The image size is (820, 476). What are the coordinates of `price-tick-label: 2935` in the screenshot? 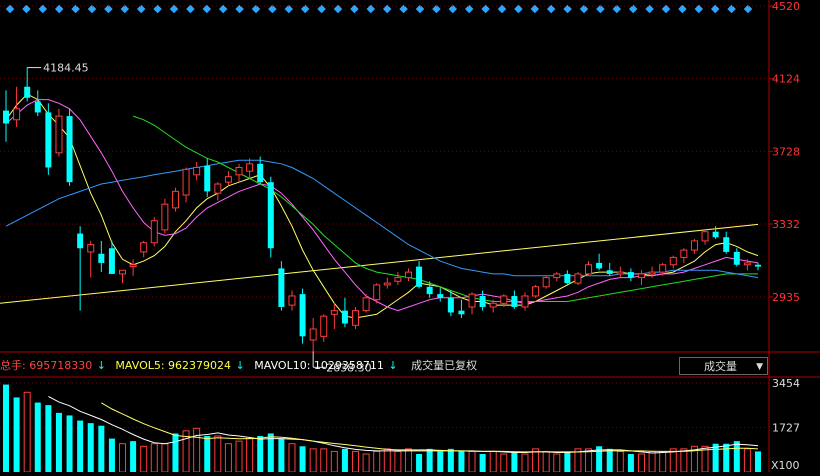 It's located at (786, 297).